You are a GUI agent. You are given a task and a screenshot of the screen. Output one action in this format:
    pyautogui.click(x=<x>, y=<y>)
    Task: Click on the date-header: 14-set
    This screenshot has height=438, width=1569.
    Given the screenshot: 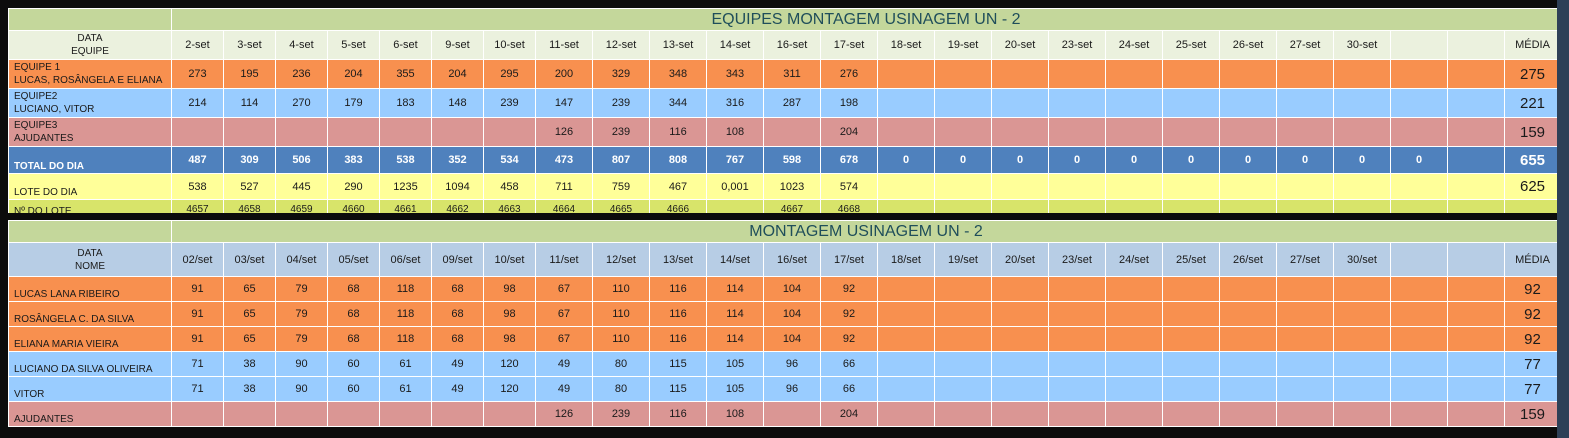 What is the action you would take?
    pyautogui.click(x=735, y=45)
    